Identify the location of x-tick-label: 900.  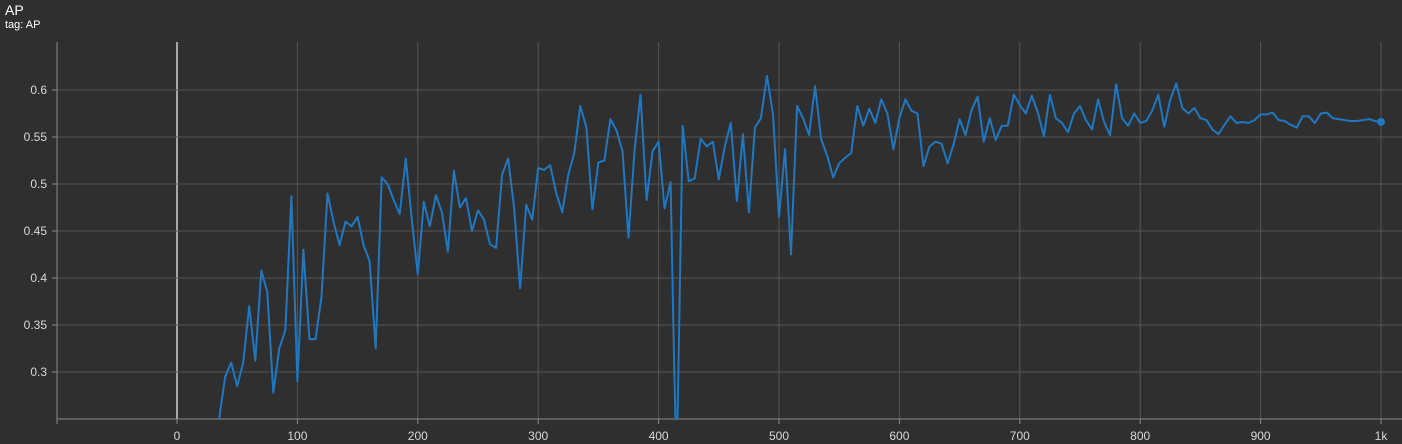
(1261, 436).